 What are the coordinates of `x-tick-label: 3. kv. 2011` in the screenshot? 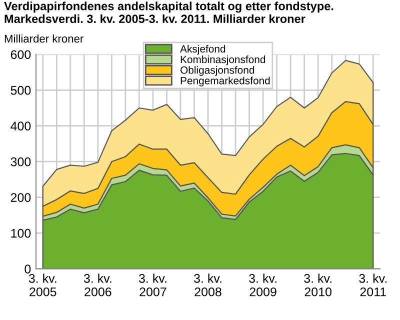 It's located at (372, 285).